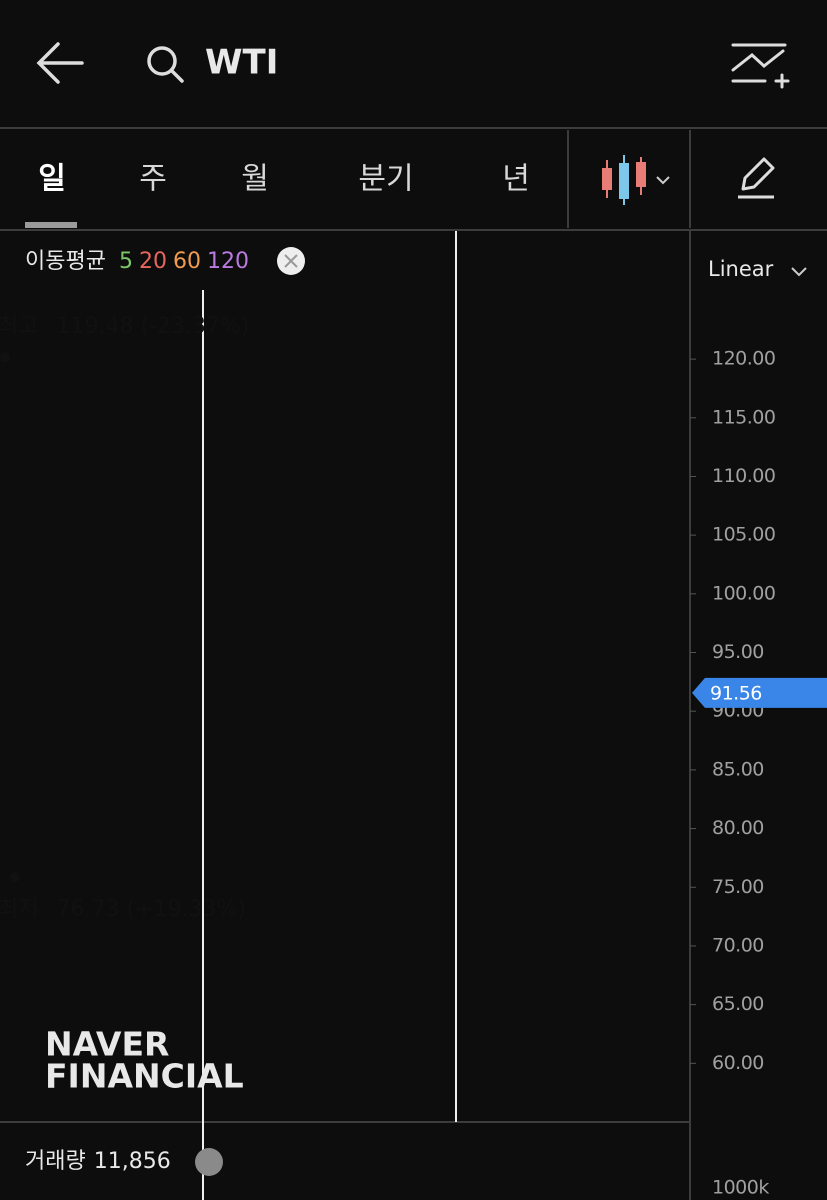 The width and height of the screenshot is (827, 1200). Describe the element at coordinates (194, 326) in the screenshot. I see `marker-change: (-23.37%)` at that location.